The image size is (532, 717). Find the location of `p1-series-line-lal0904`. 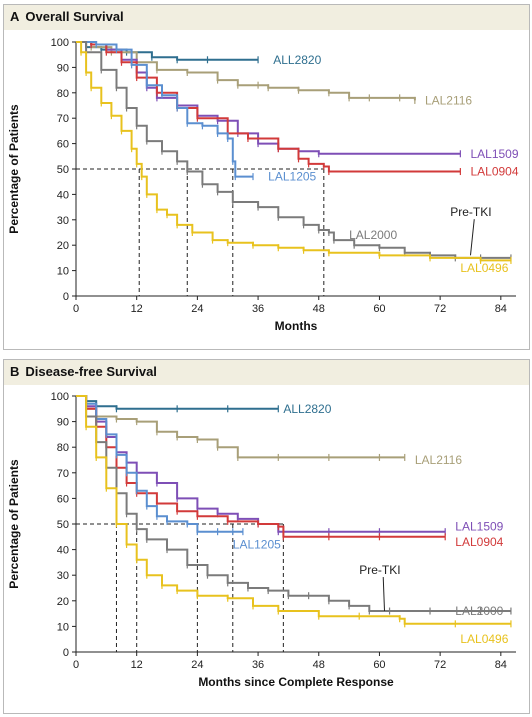

p1-series-line-lal0904 is located at coordinates (261, 466).